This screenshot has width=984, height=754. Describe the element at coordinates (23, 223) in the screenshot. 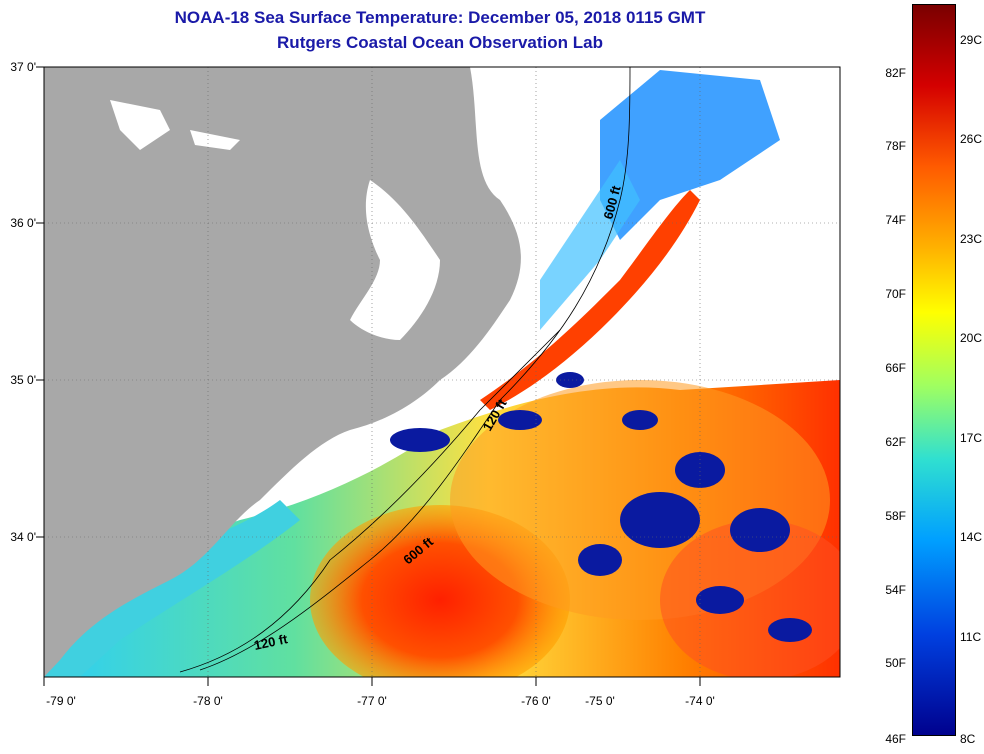

I see `lat-label: 36 0'` at that location.